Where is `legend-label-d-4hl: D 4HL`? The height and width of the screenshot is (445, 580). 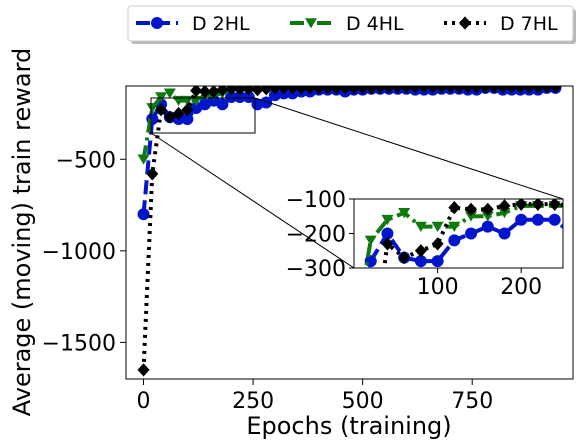 legend-label-d-4hl: D 4HL is located at coordinates (375, 24).